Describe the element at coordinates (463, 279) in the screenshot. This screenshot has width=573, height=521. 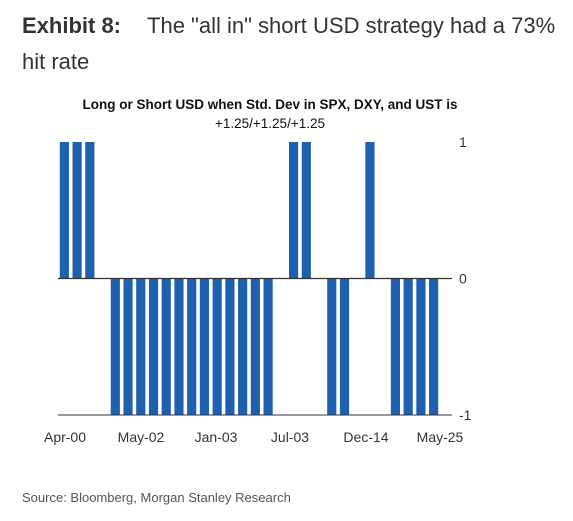
I see `y-tick-label-1: 0` at that location.